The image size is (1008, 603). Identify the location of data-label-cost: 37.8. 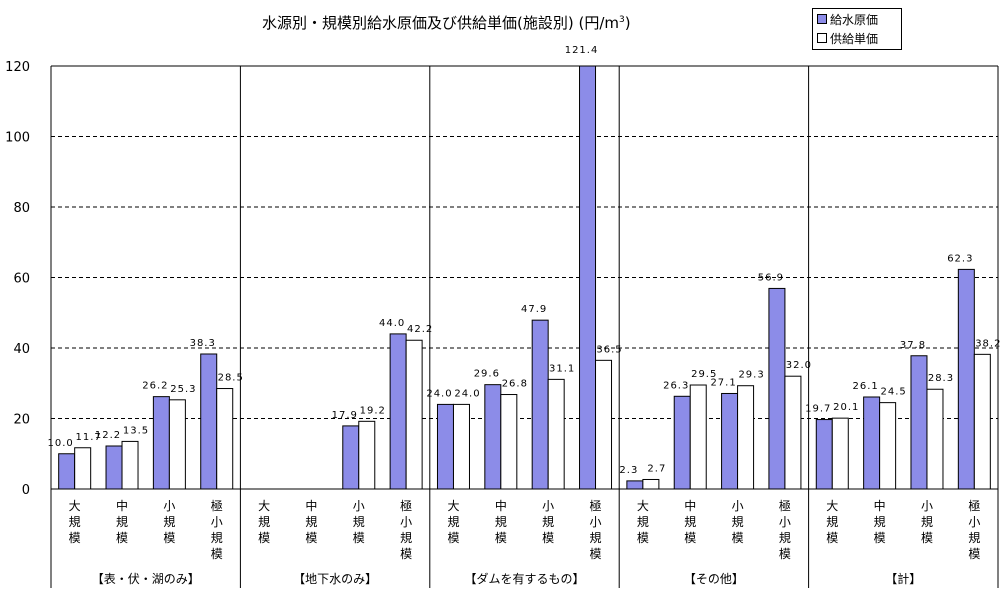
(913, 345).